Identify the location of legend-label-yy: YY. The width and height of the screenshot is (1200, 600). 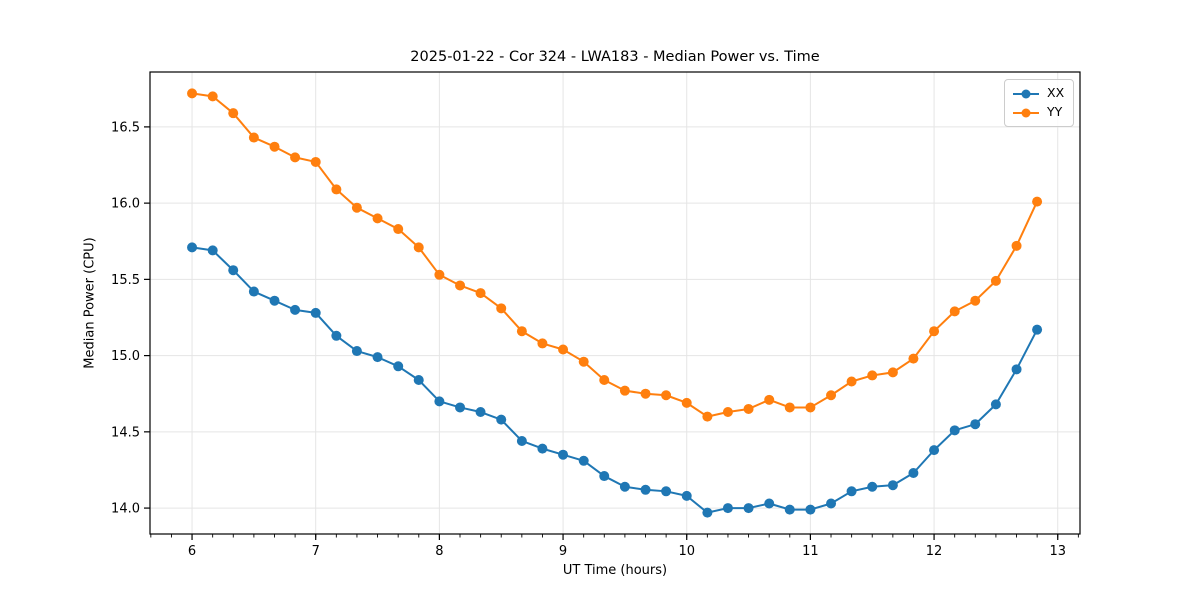
(1055, 112).